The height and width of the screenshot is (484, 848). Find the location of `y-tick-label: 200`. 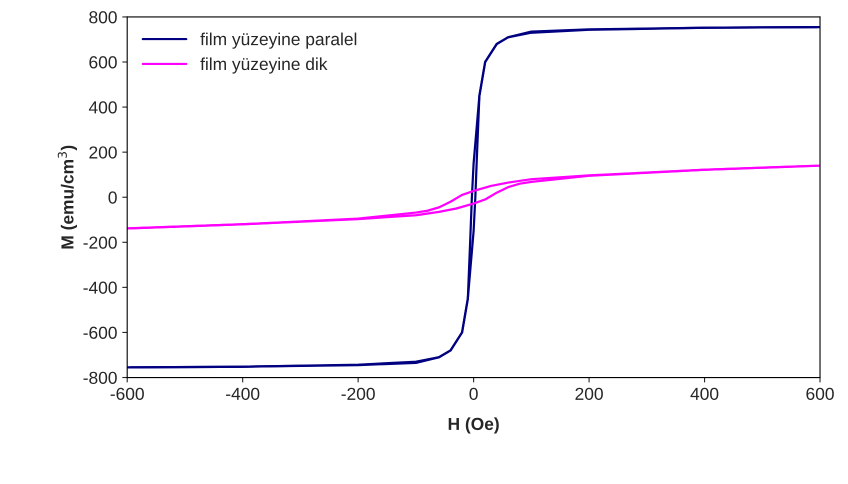

y-tick-label: 200 is located at coordinates (103, 152).